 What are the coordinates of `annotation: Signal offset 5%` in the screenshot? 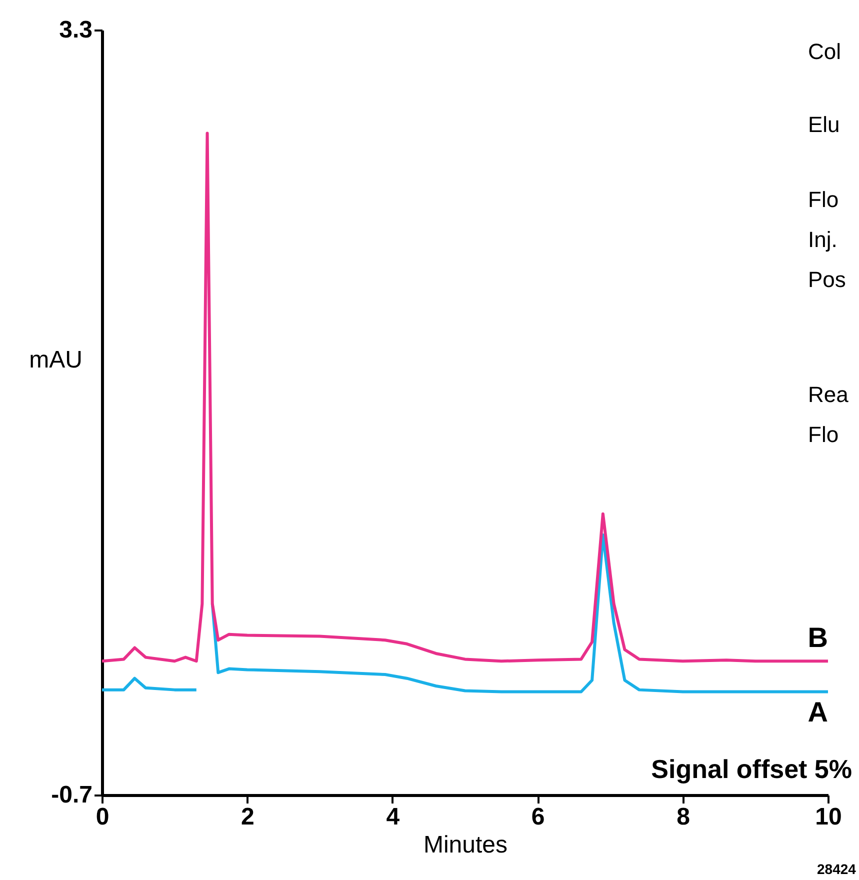 It's located at (751, 769).